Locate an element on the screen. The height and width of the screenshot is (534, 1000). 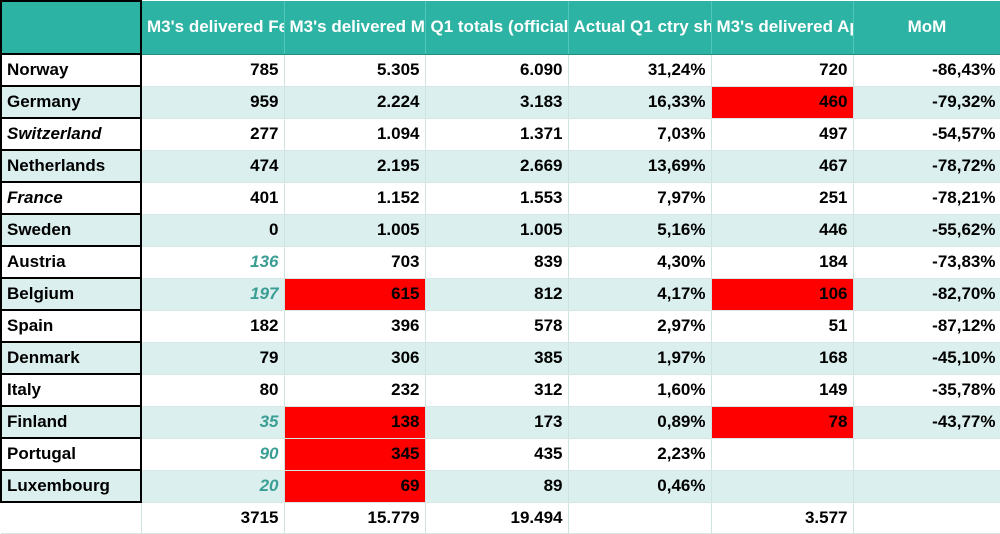
header-q1: Q1 totals (official) is located at coordinates (497, 28).